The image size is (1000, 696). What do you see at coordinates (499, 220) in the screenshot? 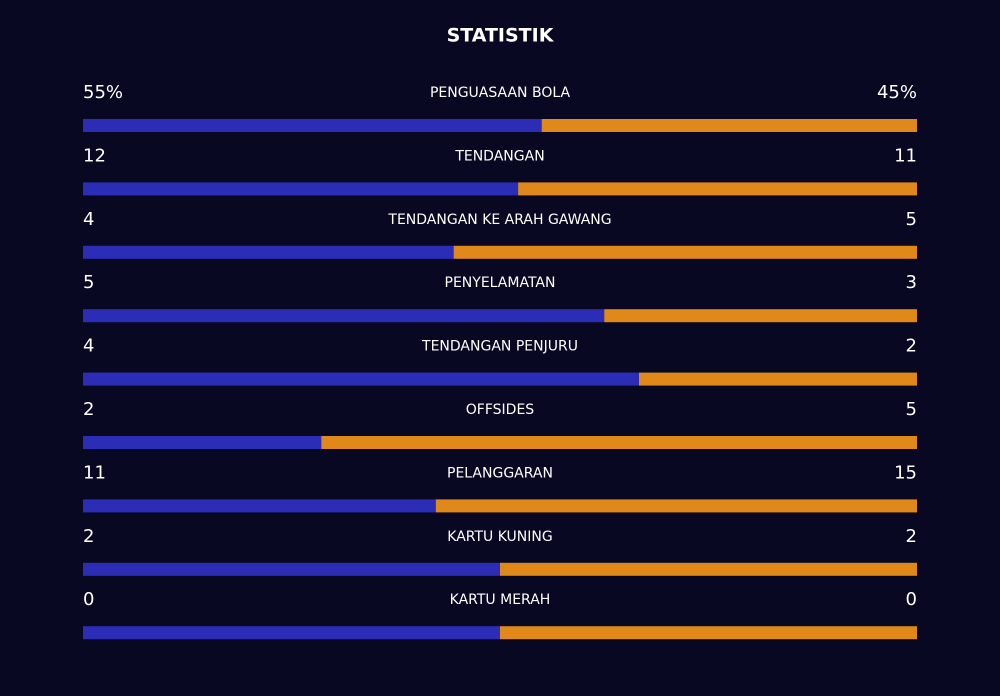
I see `stat-label: TENDANGAN KE ARAH GAWANG` at bounding box center [499, 220].